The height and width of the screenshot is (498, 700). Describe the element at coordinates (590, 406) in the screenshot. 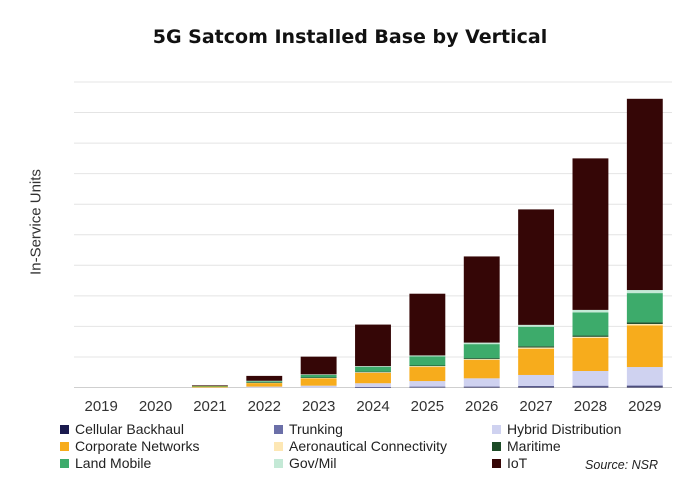

I see `x-tick-label: 2028` at that location.